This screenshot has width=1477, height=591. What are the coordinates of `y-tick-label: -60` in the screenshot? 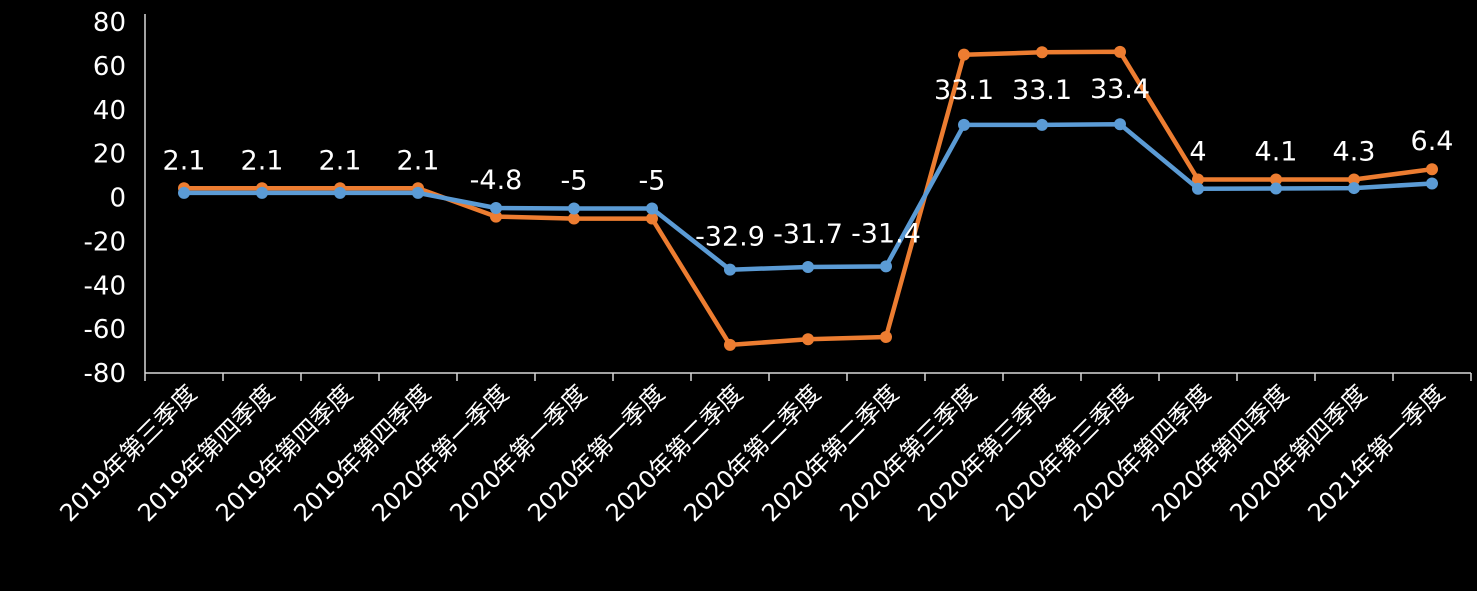 It's located at (105, 330).